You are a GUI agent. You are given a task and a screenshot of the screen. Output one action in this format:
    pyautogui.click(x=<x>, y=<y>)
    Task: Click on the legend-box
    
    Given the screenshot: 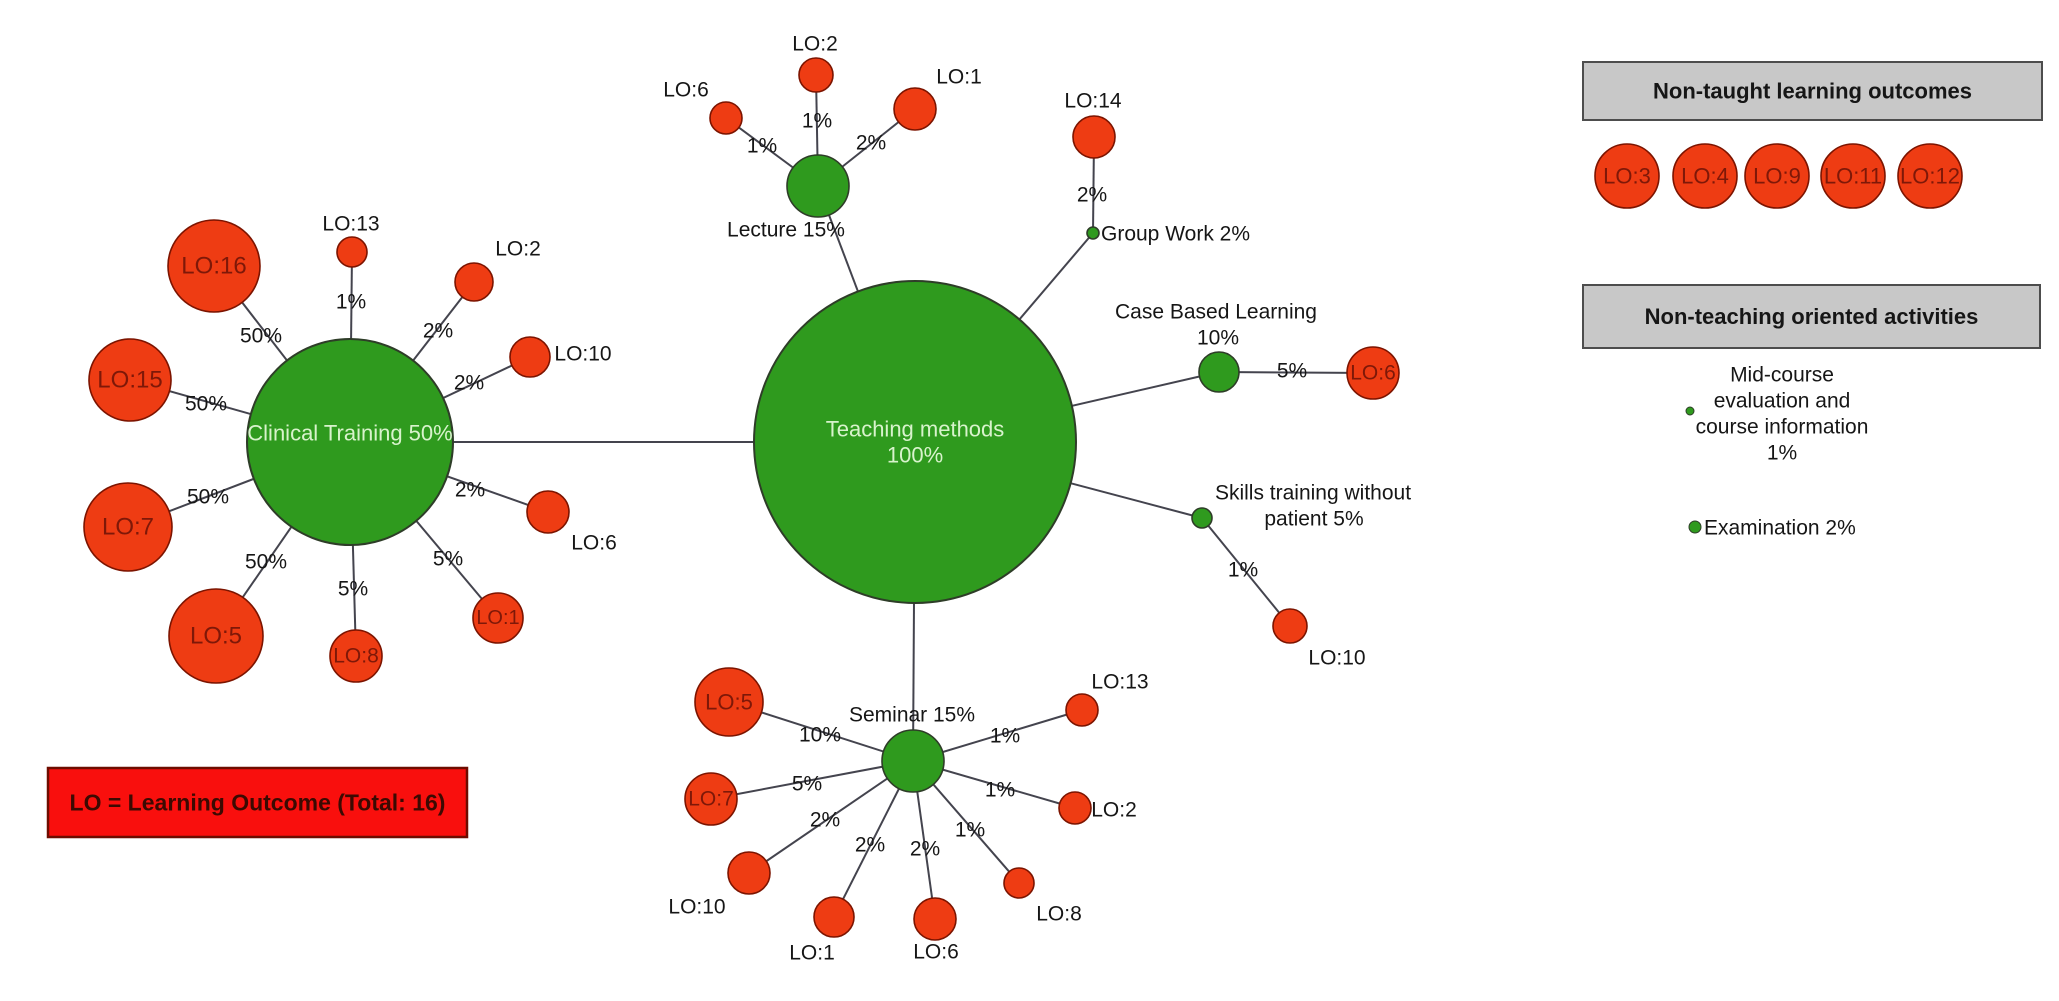 What is the action you would take?
    pyautogui.click(x=257, y=802)
    